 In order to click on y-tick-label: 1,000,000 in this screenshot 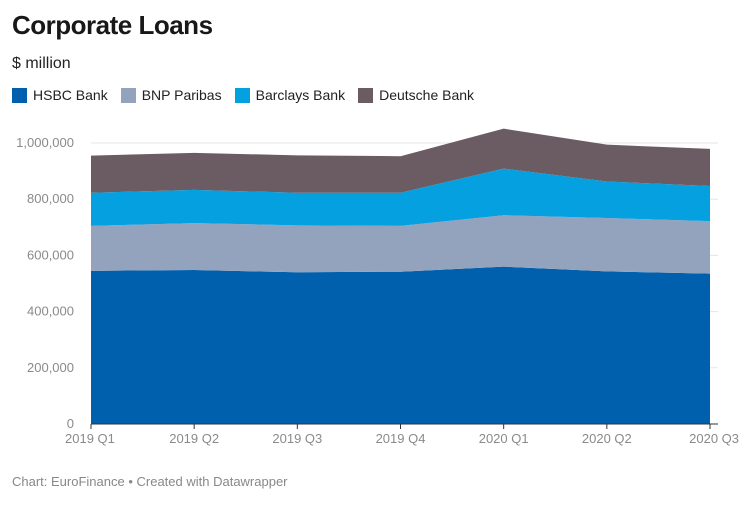, I will do `click(45, 142)`.